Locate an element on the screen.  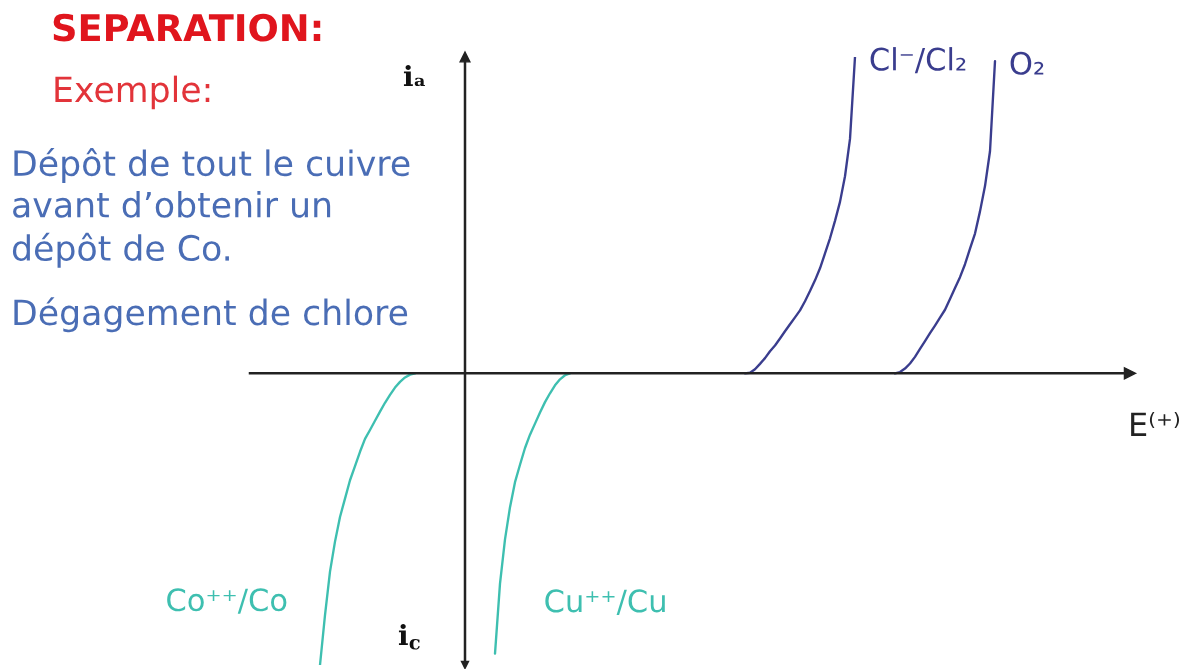
text: Exemple: is located at coordinates (132, 92).